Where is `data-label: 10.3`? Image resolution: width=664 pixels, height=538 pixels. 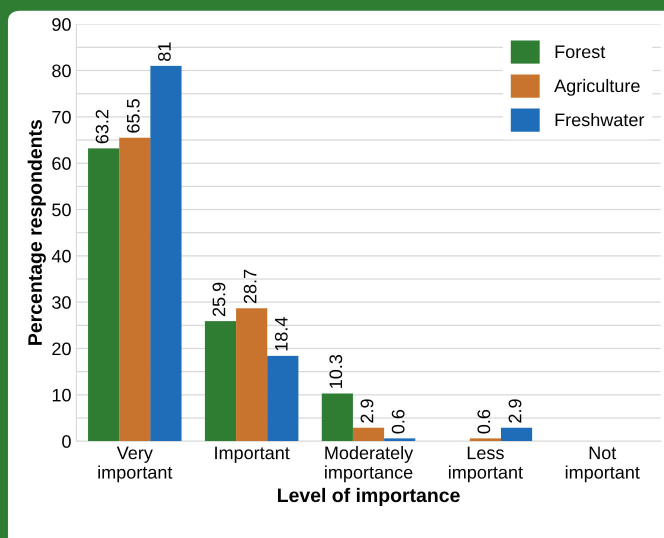
data-label: 10.3 is located at coordinates (335, 371).